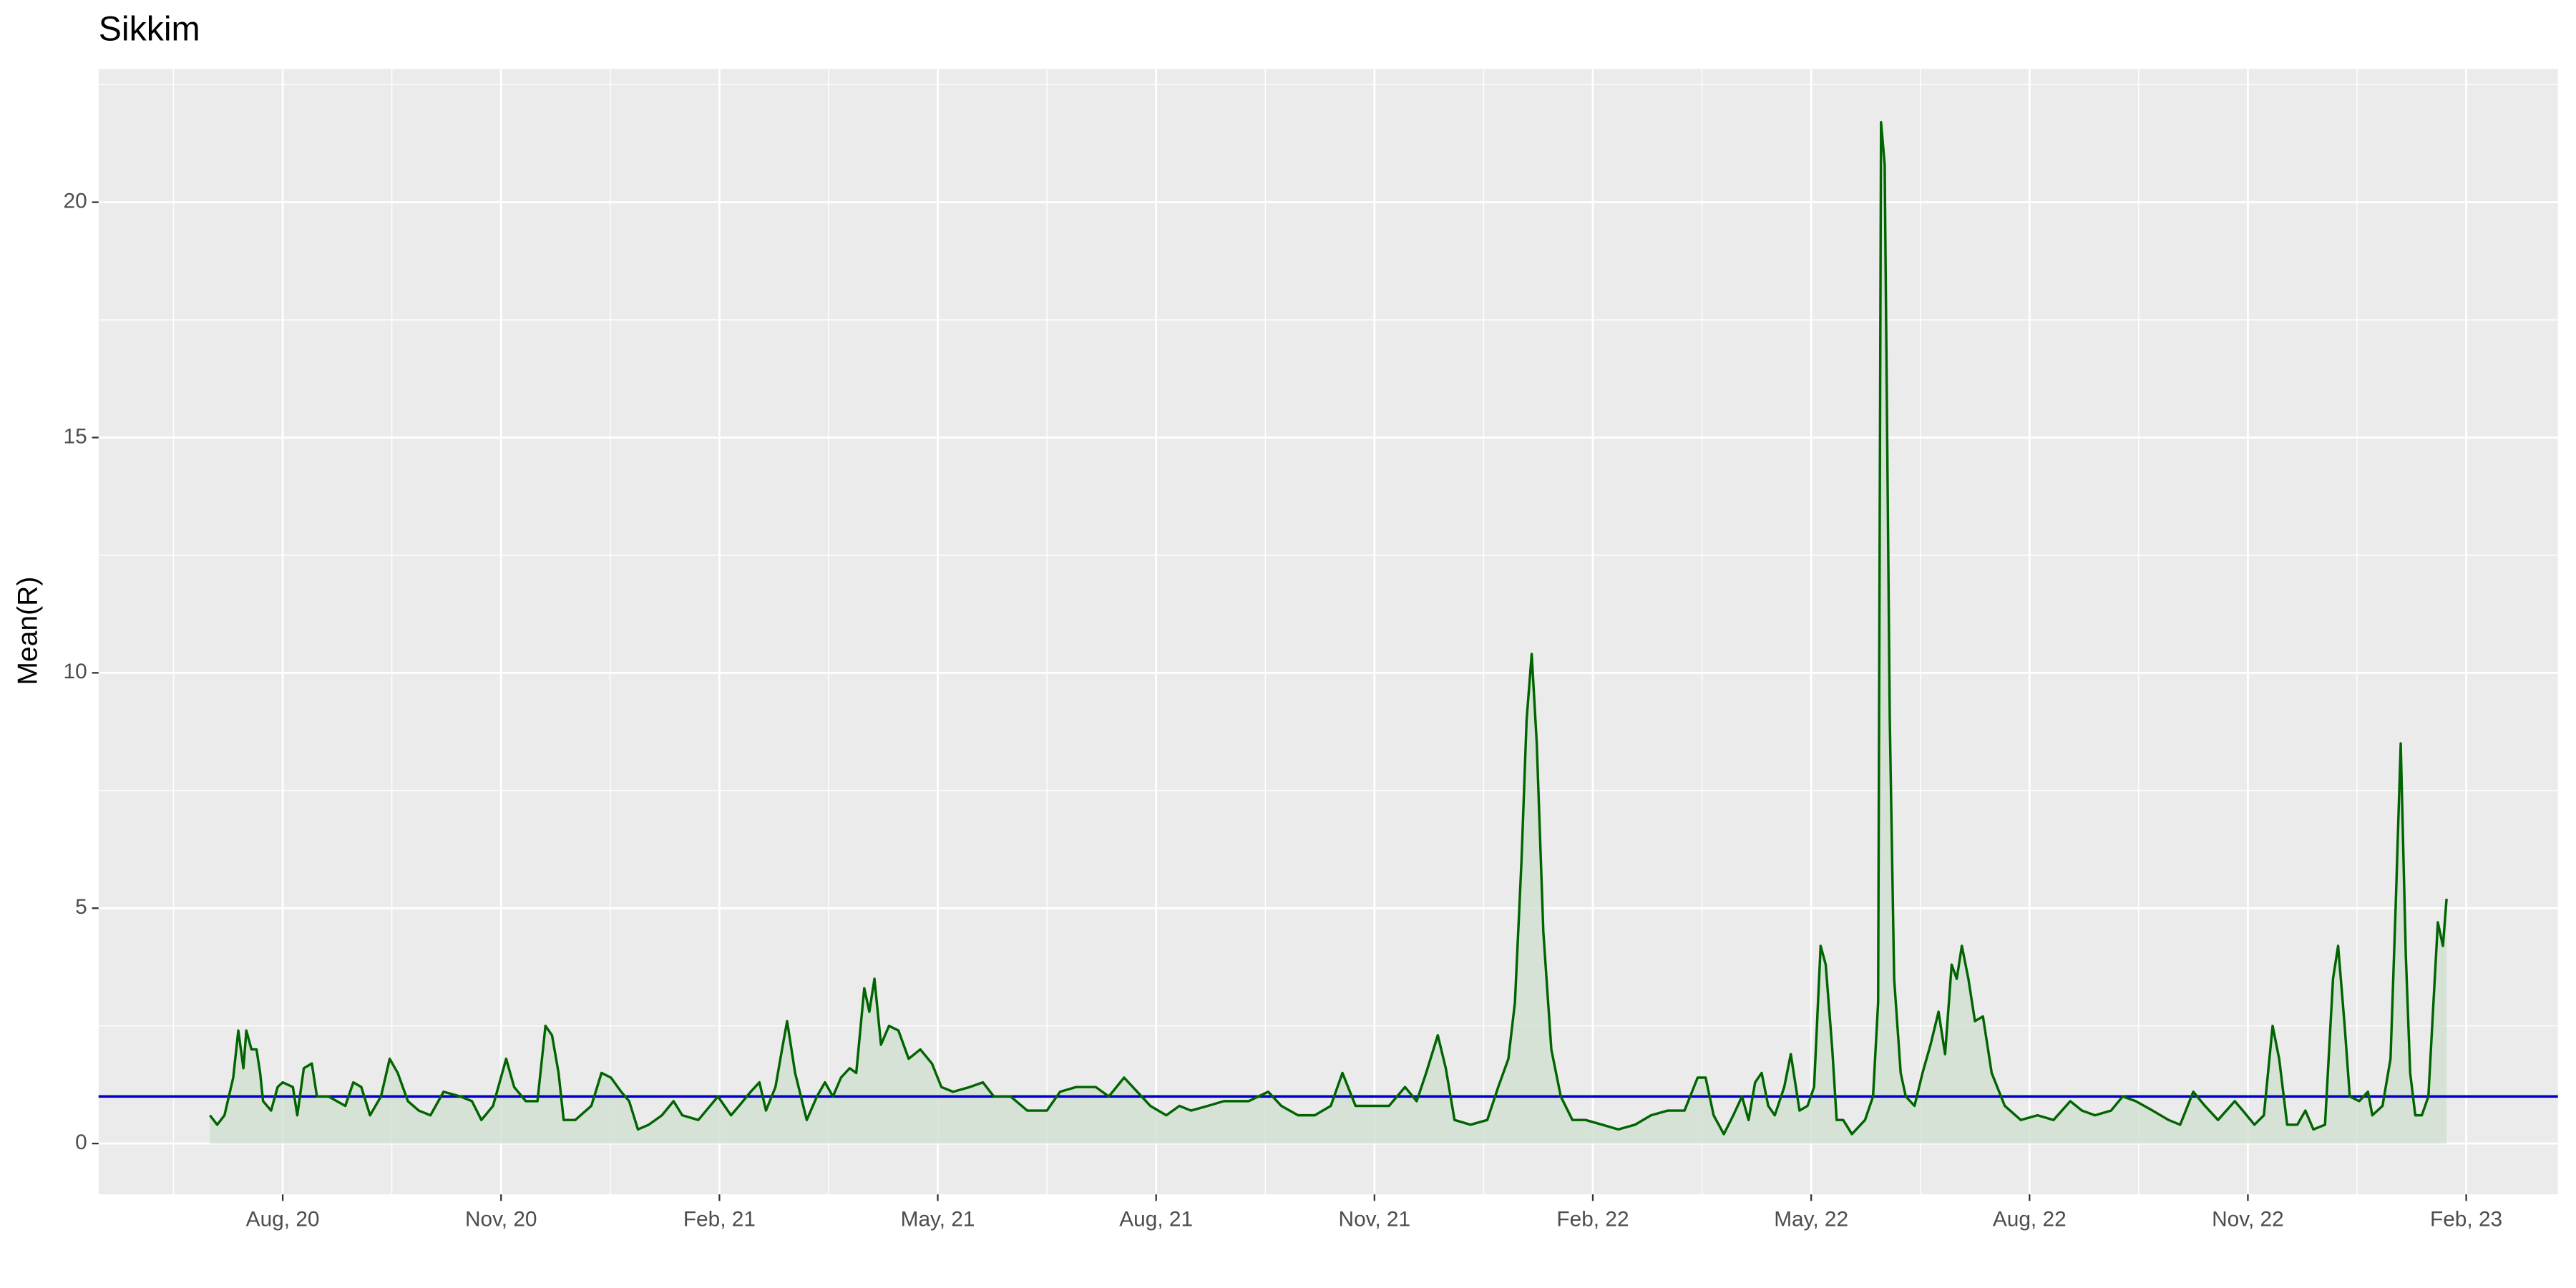 This screenshot has height=1288, width=2576. Describe the element at coordinates (75, 201) in the screenshot. I see `y-tick-label: 20` at that location.